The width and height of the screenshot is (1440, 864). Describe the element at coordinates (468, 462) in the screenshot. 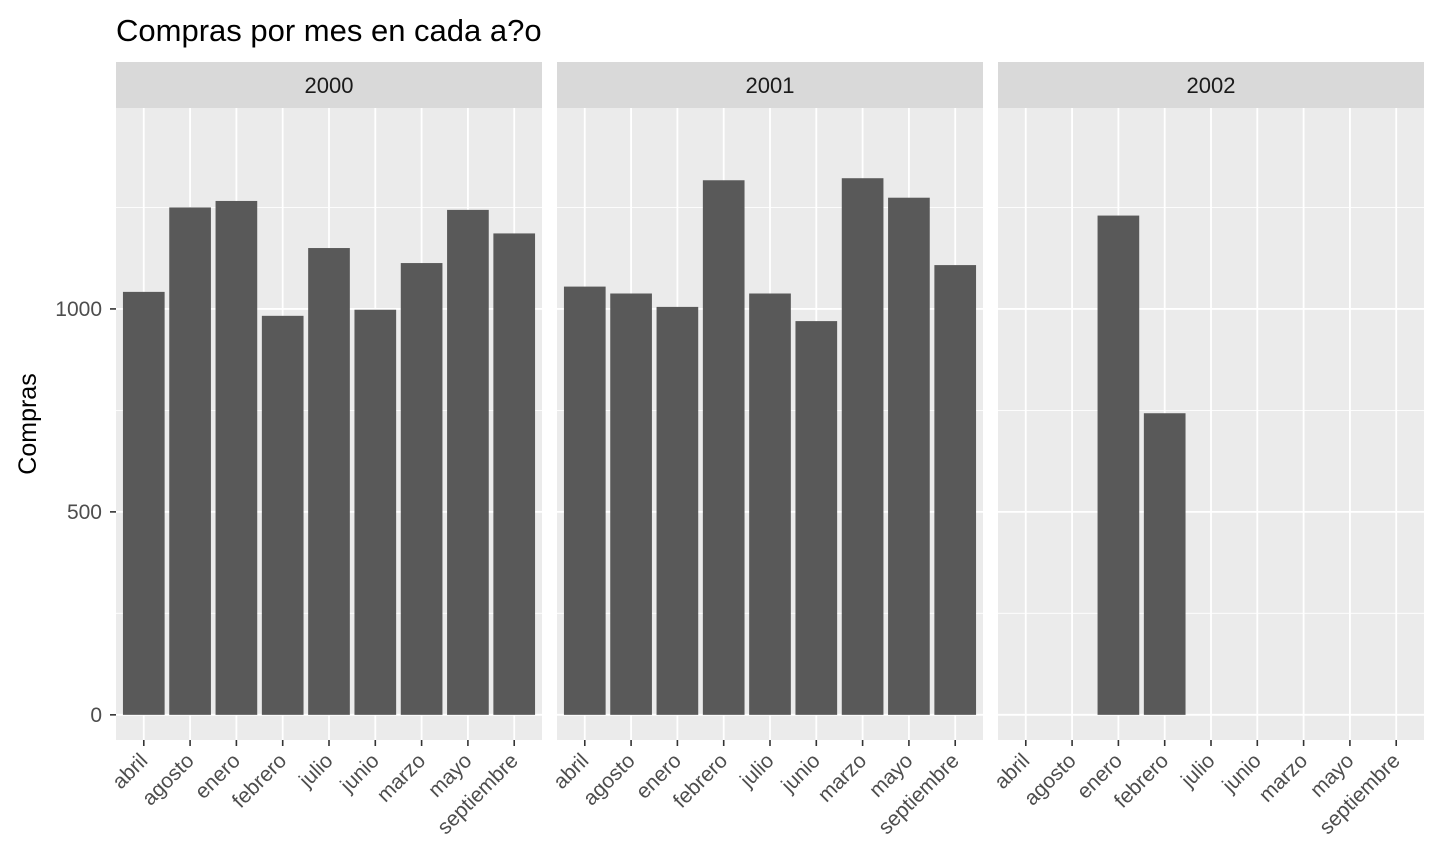

I see `bar-2000-mayo` at that location.